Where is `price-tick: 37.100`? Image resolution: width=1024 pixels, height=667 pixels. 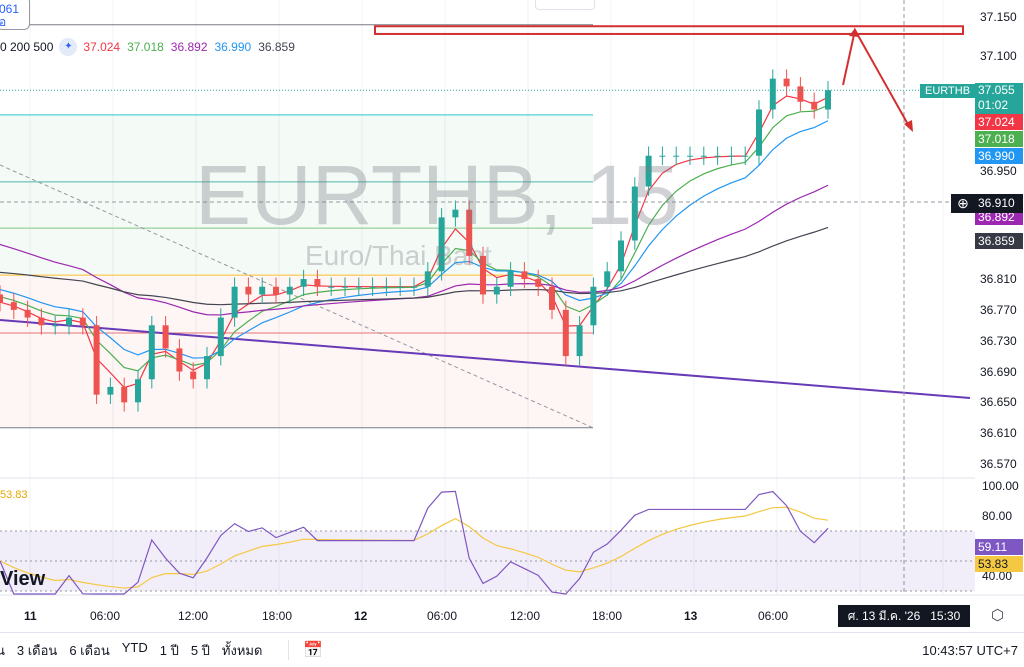 price-tick: 37.100 is located at coordinates (998, 55).